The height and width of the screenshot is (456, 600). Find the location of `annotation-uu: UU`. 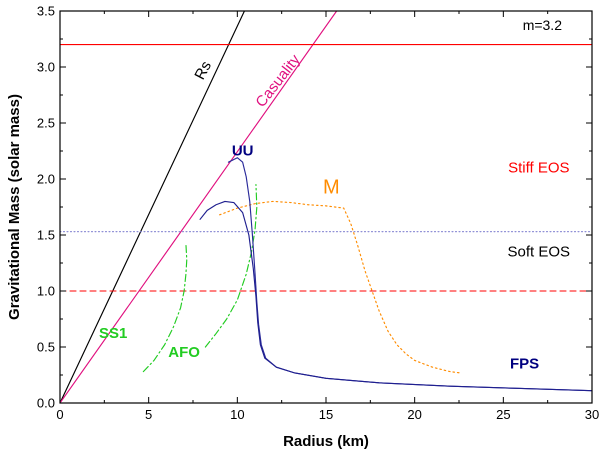

annotation-uu: UU is located at coordinates (243, 150).